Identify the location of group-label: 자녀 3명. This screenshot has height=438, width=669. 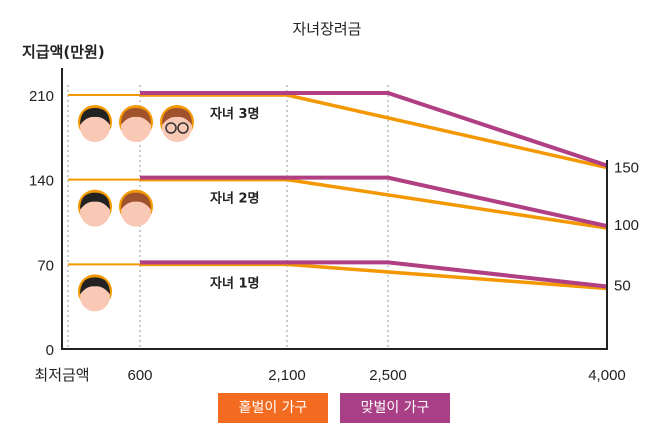
(234, 114).